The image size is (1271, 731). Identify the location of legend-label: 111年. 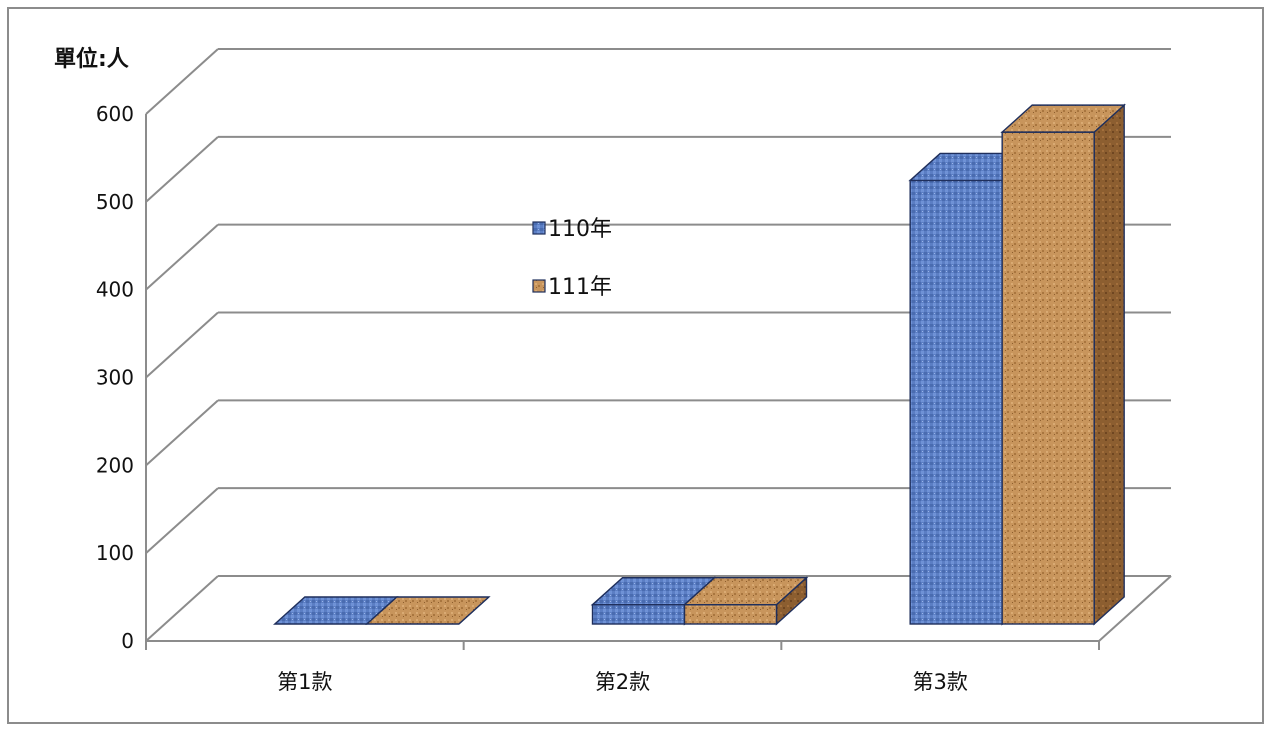
(580, 287).